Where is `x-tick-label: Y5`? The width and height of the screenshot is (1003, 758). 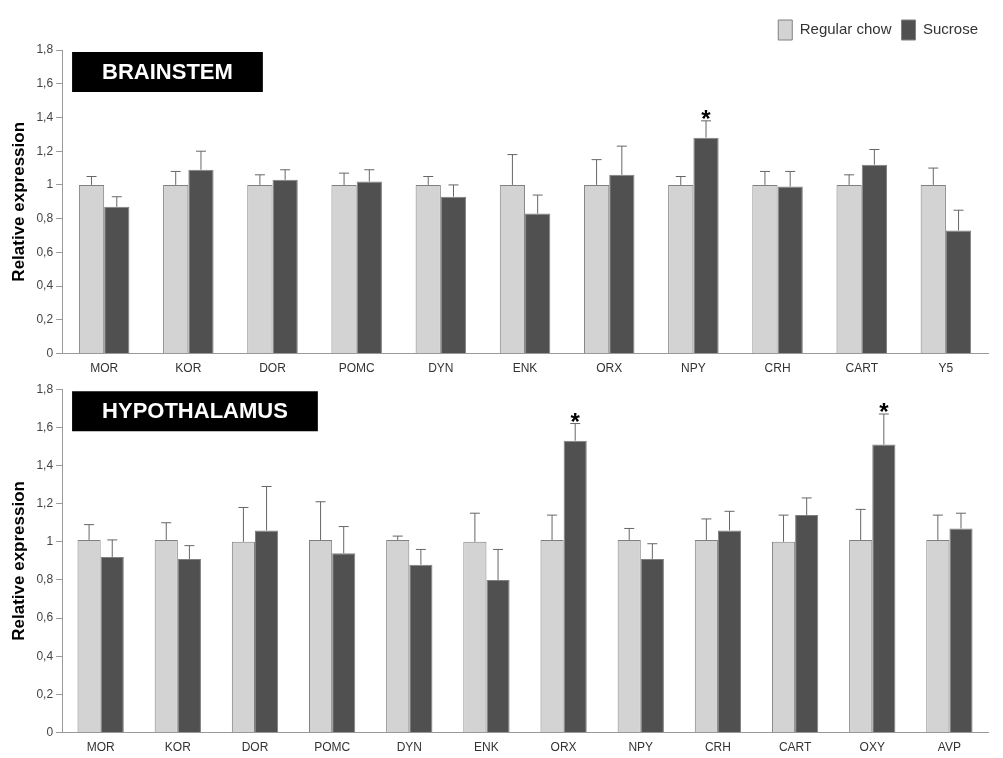
x-tick-label: Y5 is located at coordinates (946, 368).